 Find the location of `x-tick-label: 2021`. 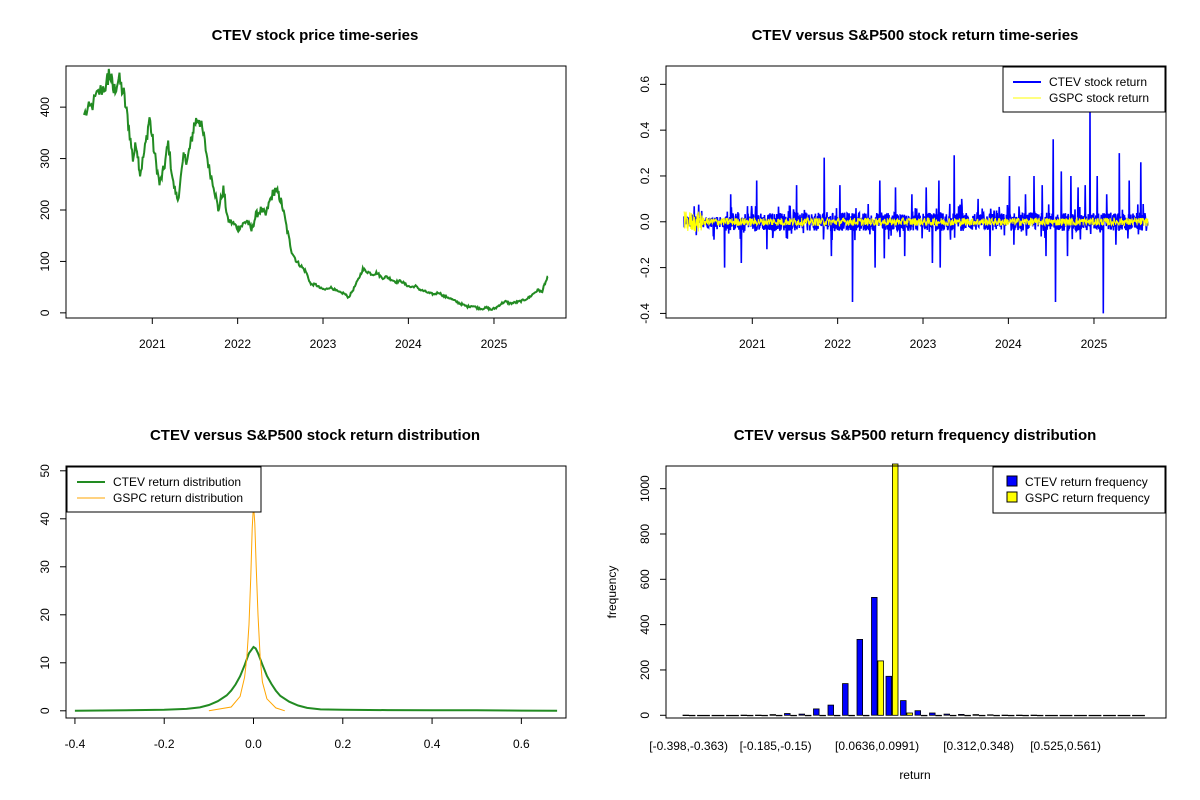

x-tick-label: 2021 is located at coordinates (752, 344).